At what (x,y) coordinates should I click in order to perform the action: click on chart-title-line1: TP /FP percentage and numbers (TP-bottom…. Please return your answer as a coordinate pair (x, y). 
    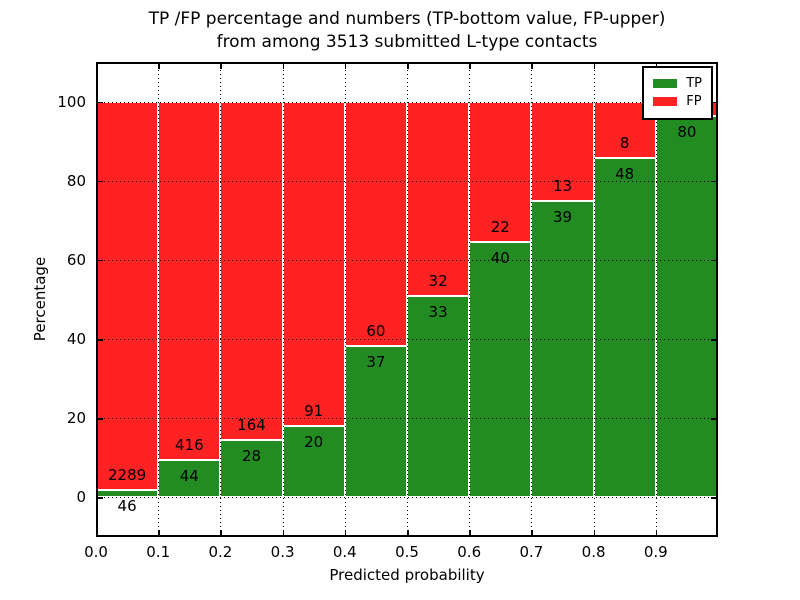
    Looking at the image, I should click on (407, 19).